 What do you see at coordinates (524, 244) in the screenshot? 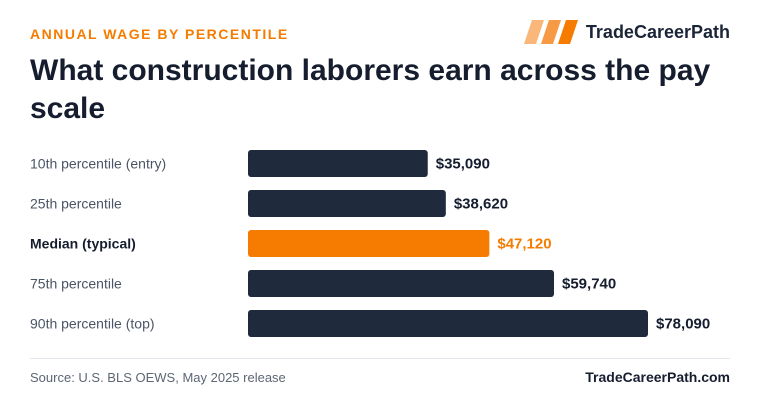
I see `value-label-median-typical: $47,120` at bounding box center [524, 244].